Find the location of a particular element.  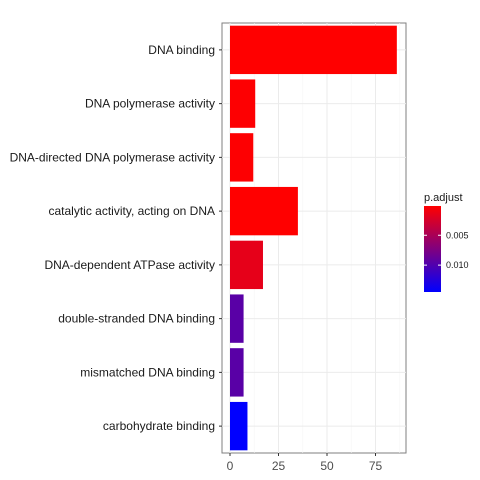

legend-tick-label: 0.005 is located at coordinates (457, 235).